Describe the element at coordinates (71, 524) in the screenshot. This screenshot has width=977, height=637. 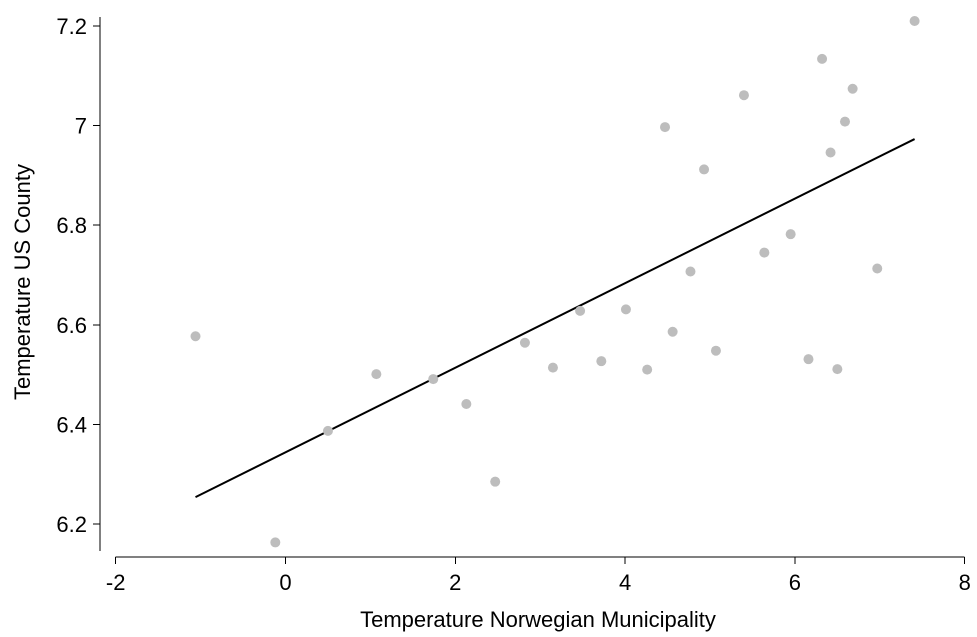
I see `y-tick-label: 6.2` at that location.